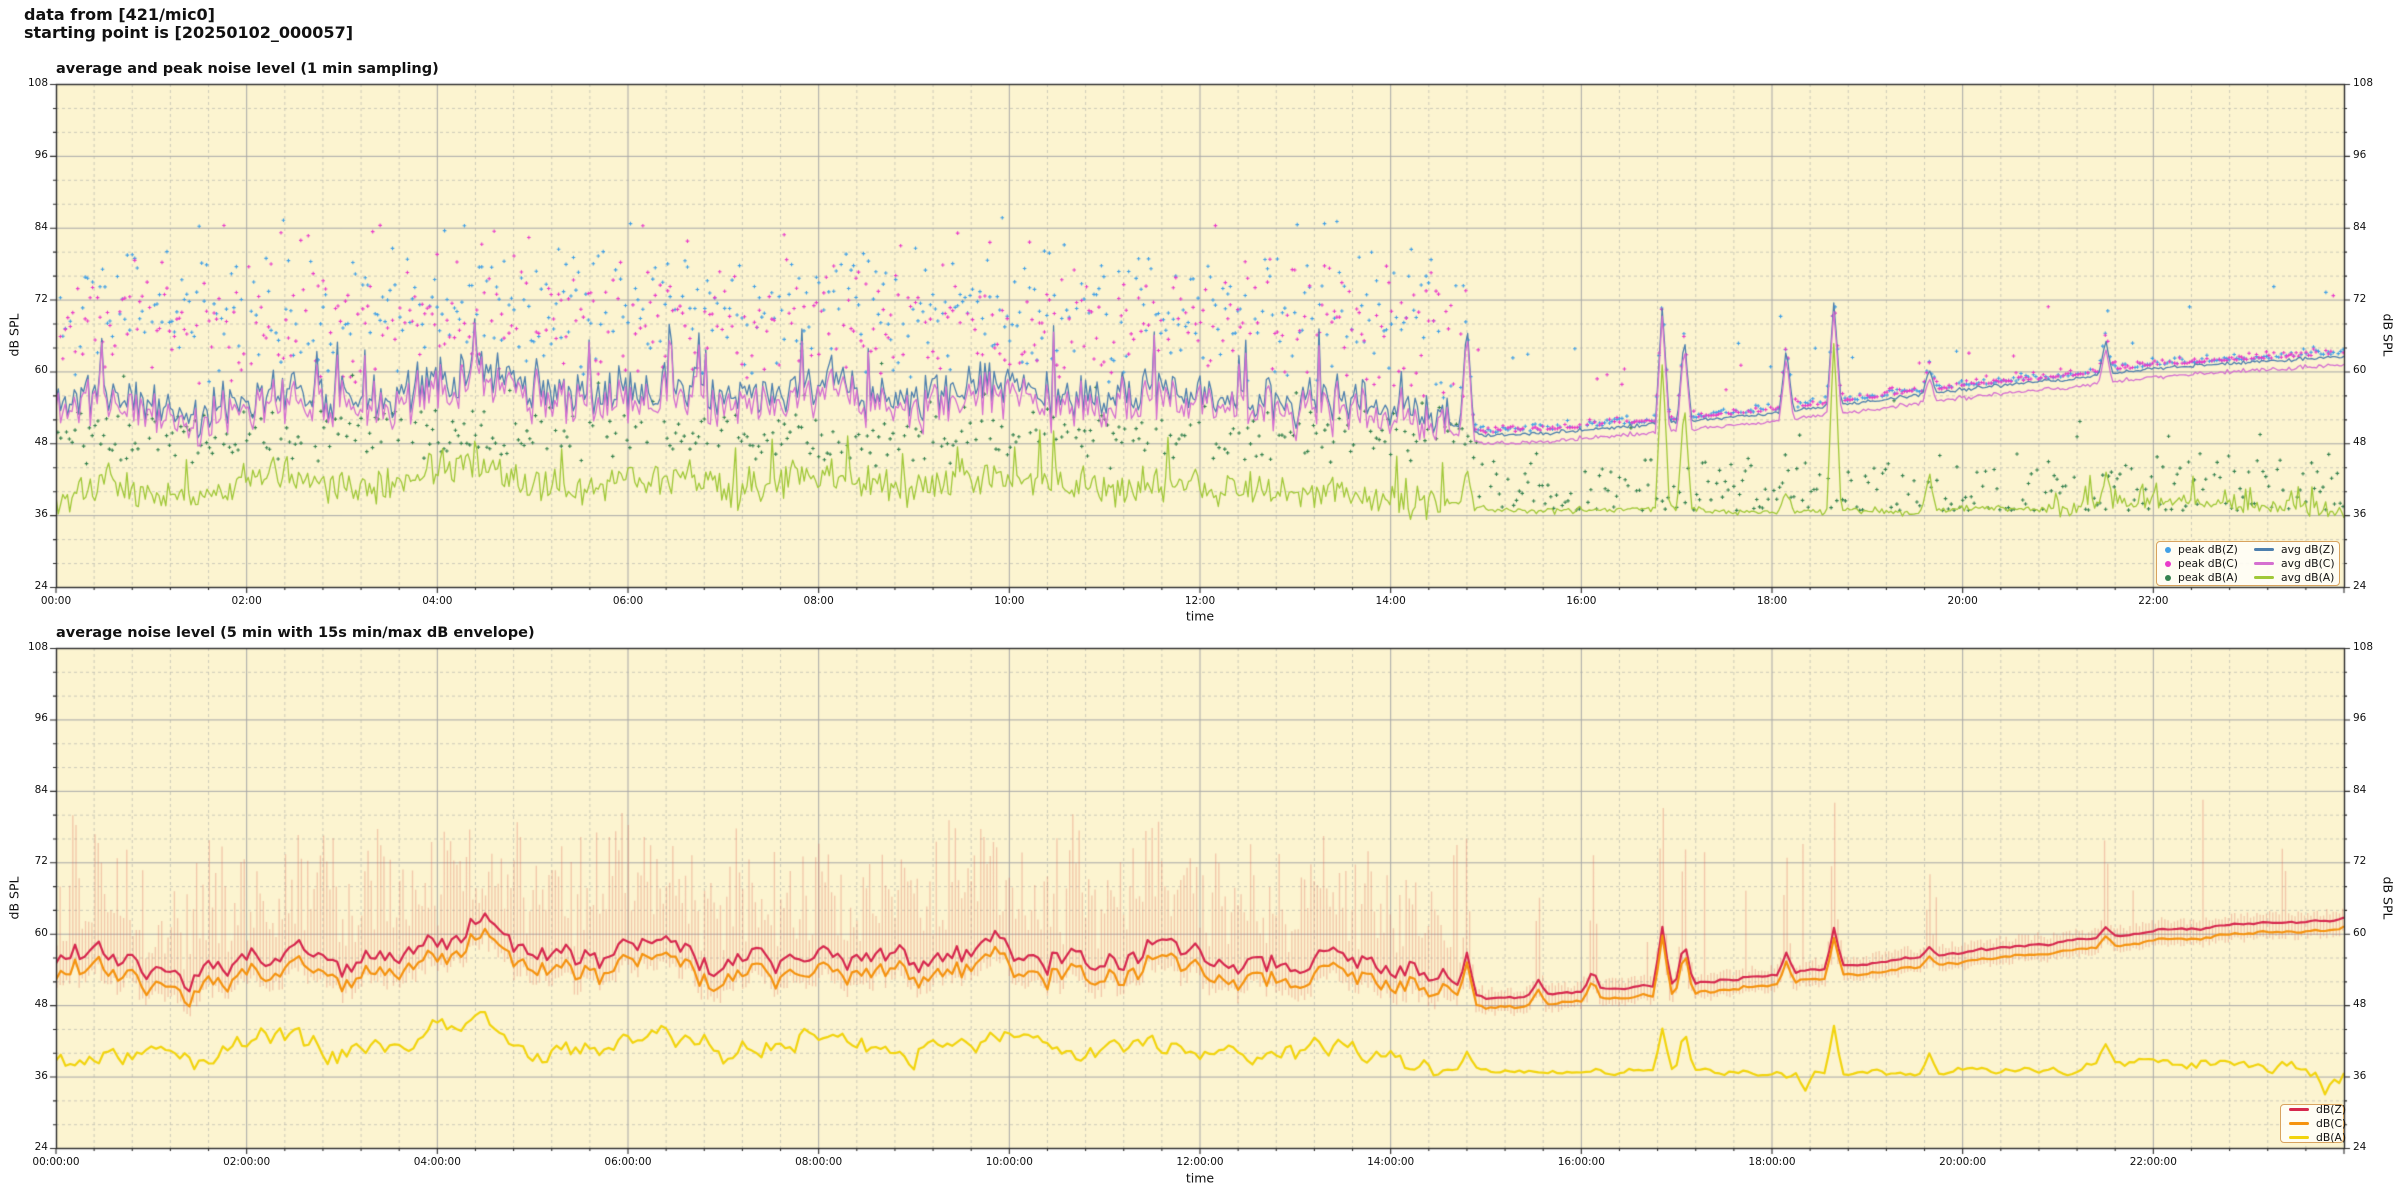 Image resolution: width=2400 pixels, height=1200 pixels. I want to click on legend-entry: dB(Z), so click(2317, 1109).